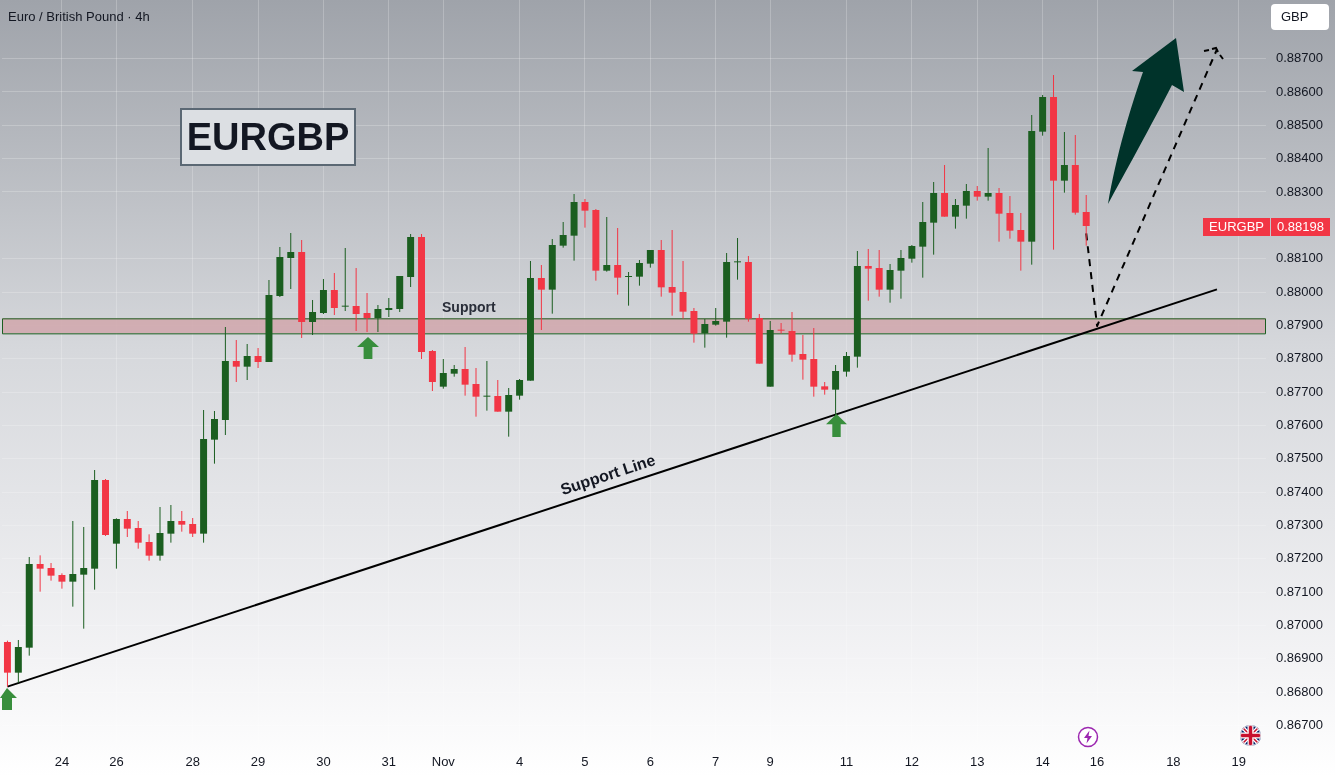 Image resolution: width=1335 pixels, height=777 pixels. Describe the element at coordinates (1299, 458) in the screenshot. I see `y-tick-label: 0.87500` at that location.